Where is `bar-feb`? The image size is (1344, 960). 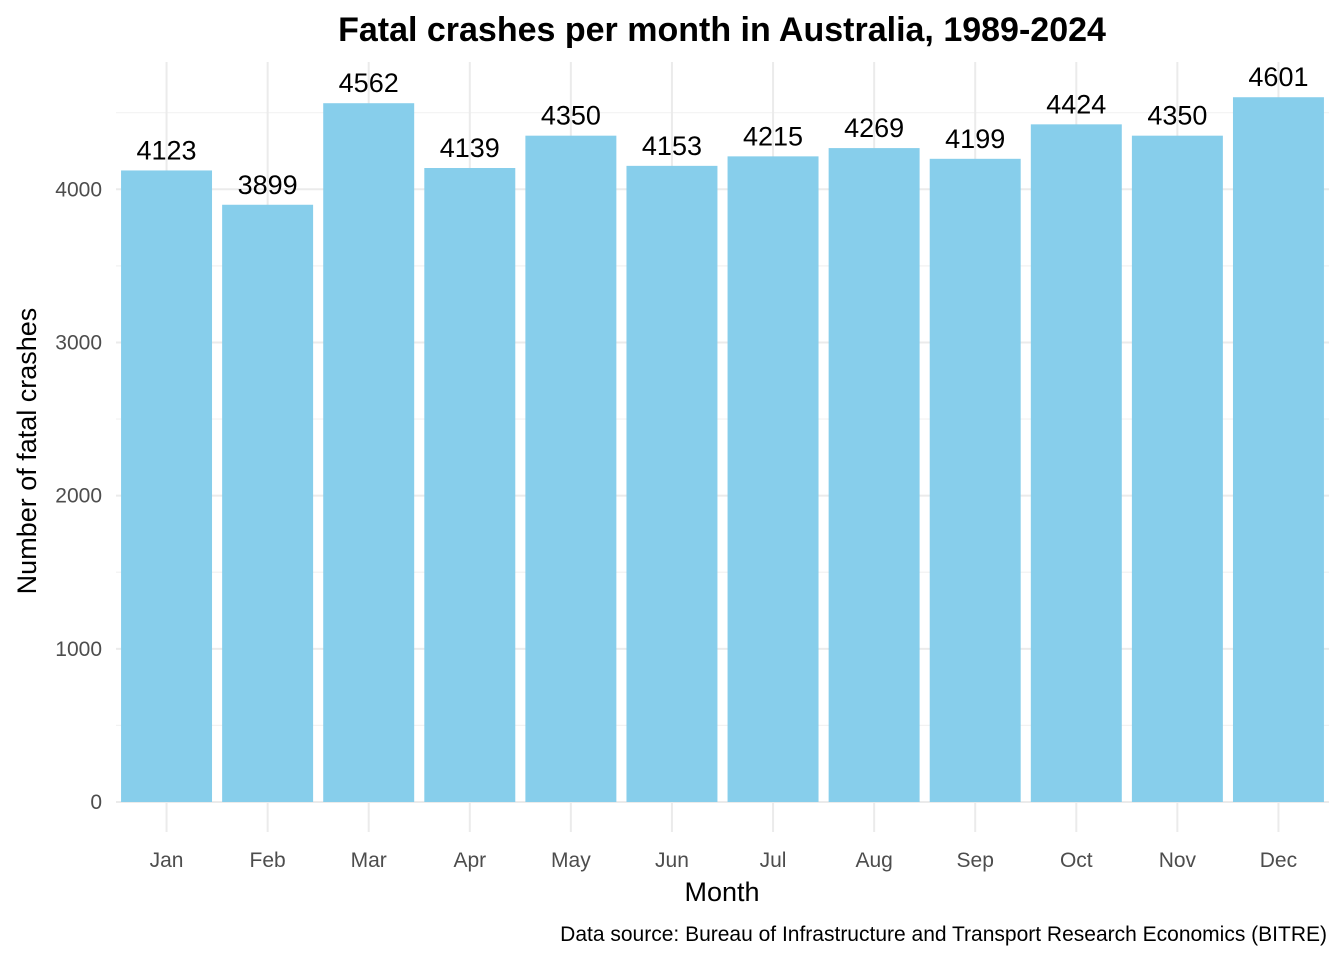
bar-feb is located at coordinates (268, 503).